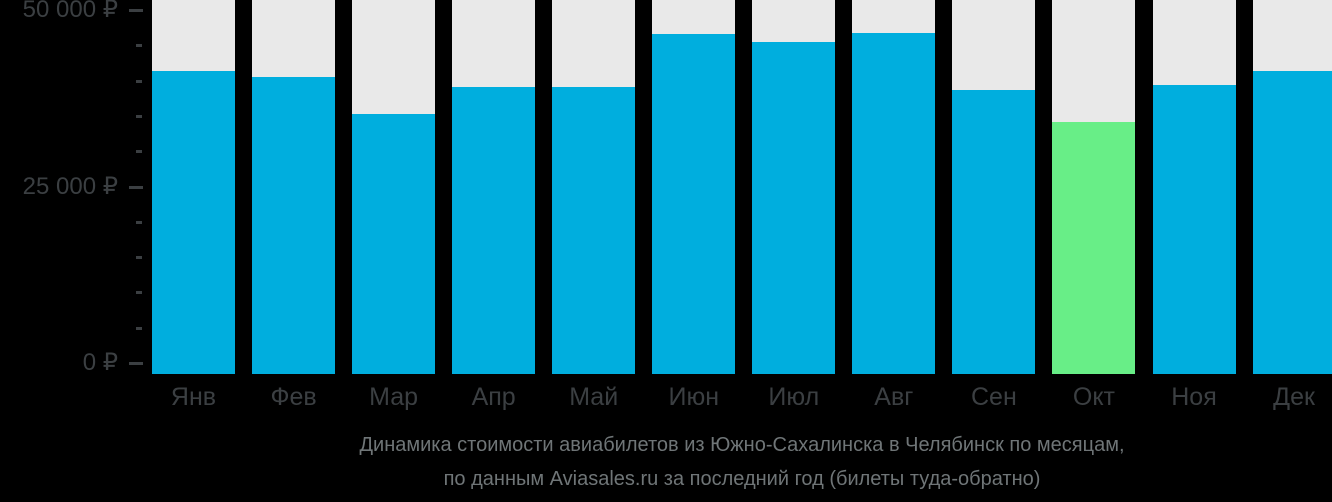  I want to click on y-axis-label: 25 000 ₽, so click(70, 186).